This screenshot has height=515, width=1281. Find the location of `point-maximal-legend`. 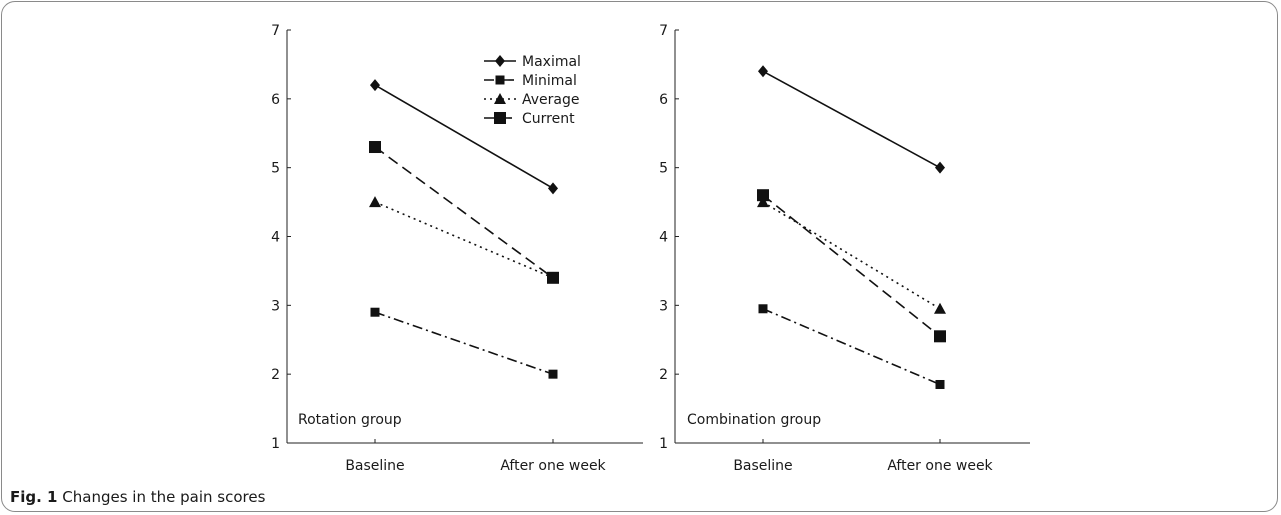

point-maximal-legend is located at coordinates (500, 61).